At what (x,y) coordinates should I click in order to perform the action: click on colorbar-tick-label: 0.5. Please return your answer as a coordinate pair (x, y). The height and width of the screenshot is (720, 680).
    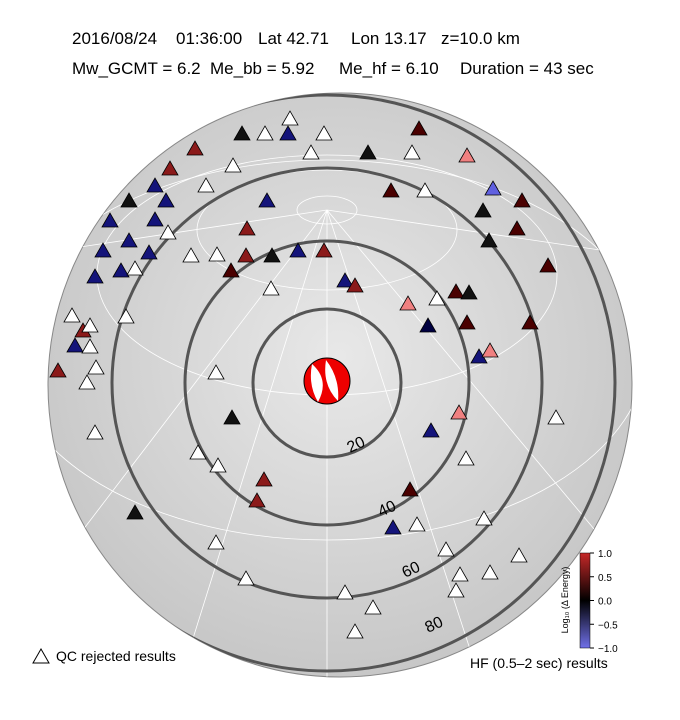
    Looking at the image, I should click on (605, 578).